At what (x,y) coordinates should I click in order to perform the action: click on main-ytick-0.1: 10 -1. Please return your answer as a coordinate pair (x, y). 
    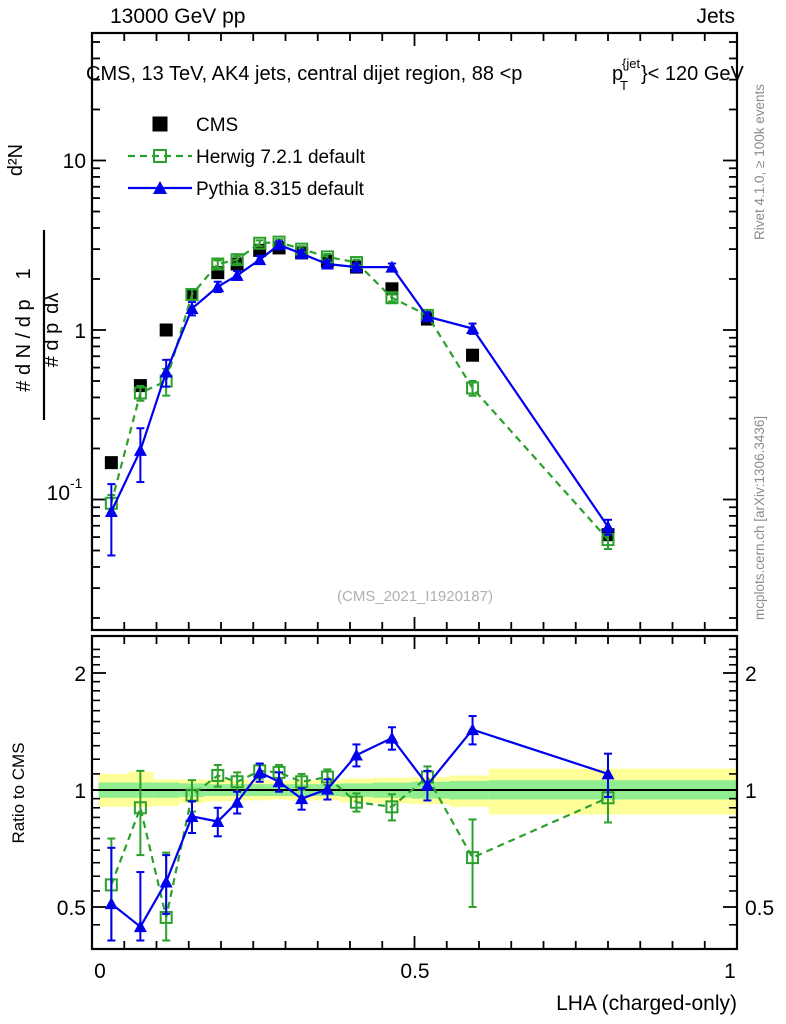
    Looking at the image, I should click on (65, 490).